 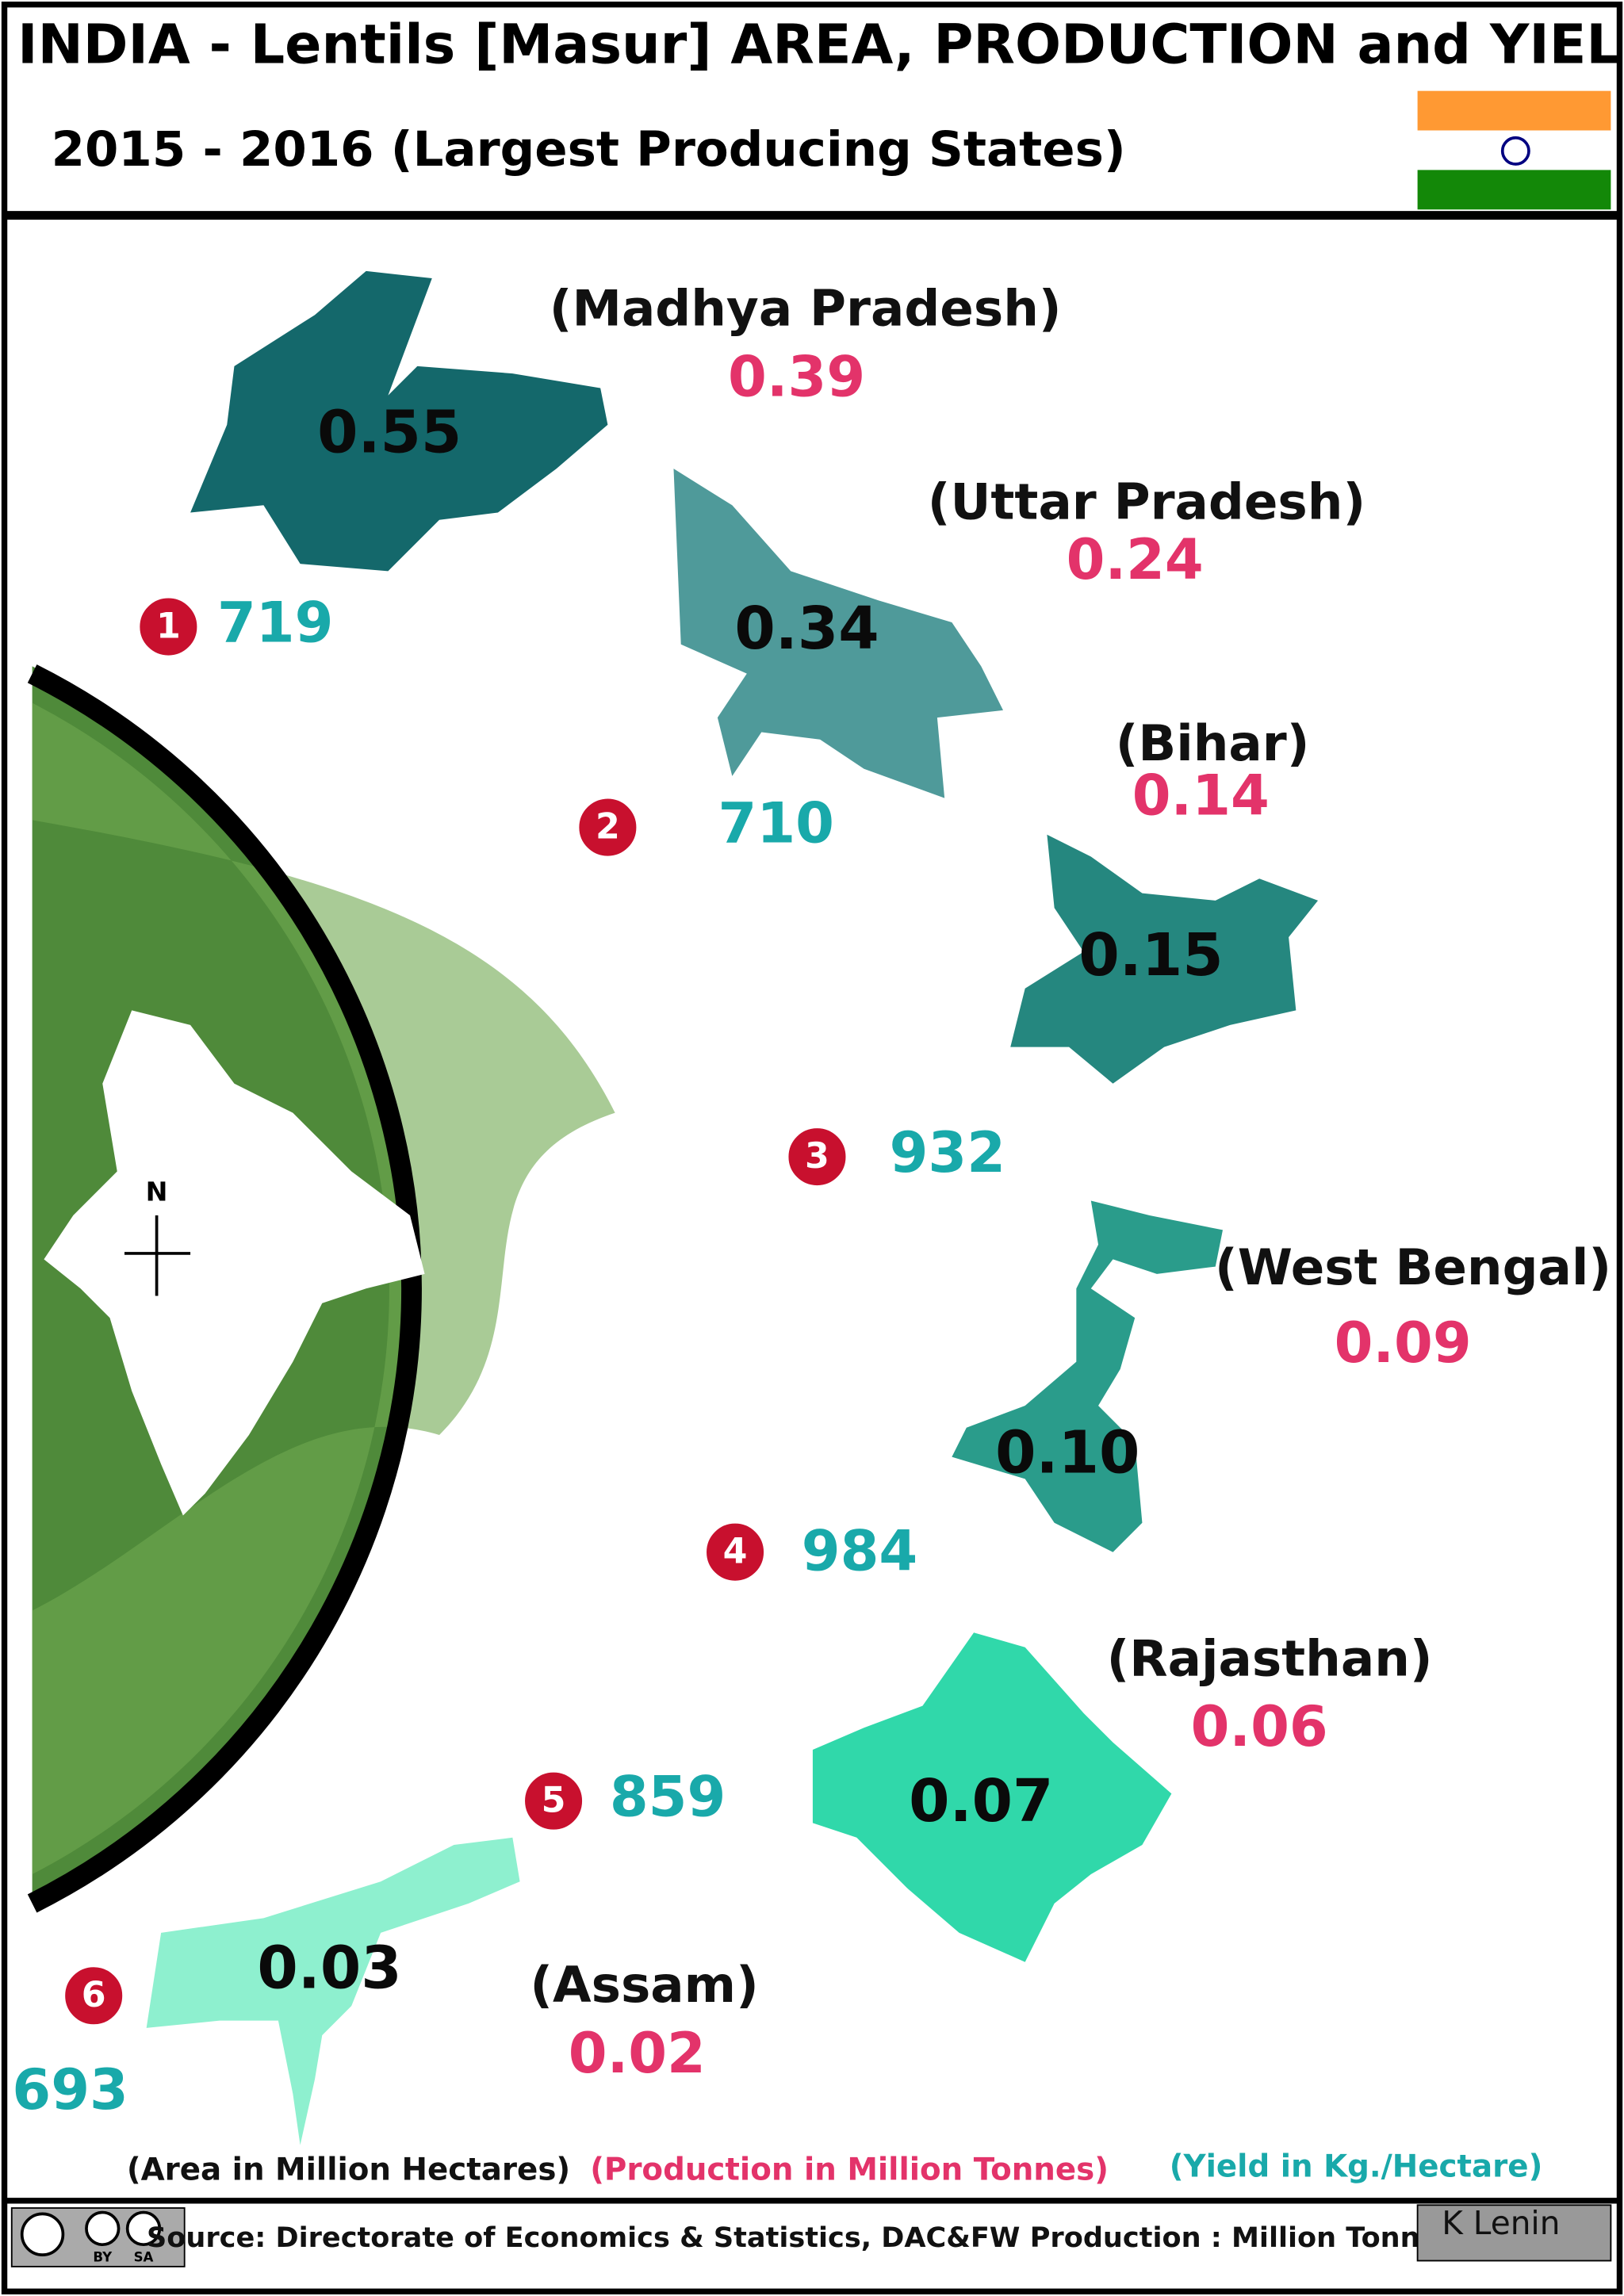 What do you see at coordinates (70, 2089) in the screenshot?
I see `yield: 693` at bounding box center [70, 2089].